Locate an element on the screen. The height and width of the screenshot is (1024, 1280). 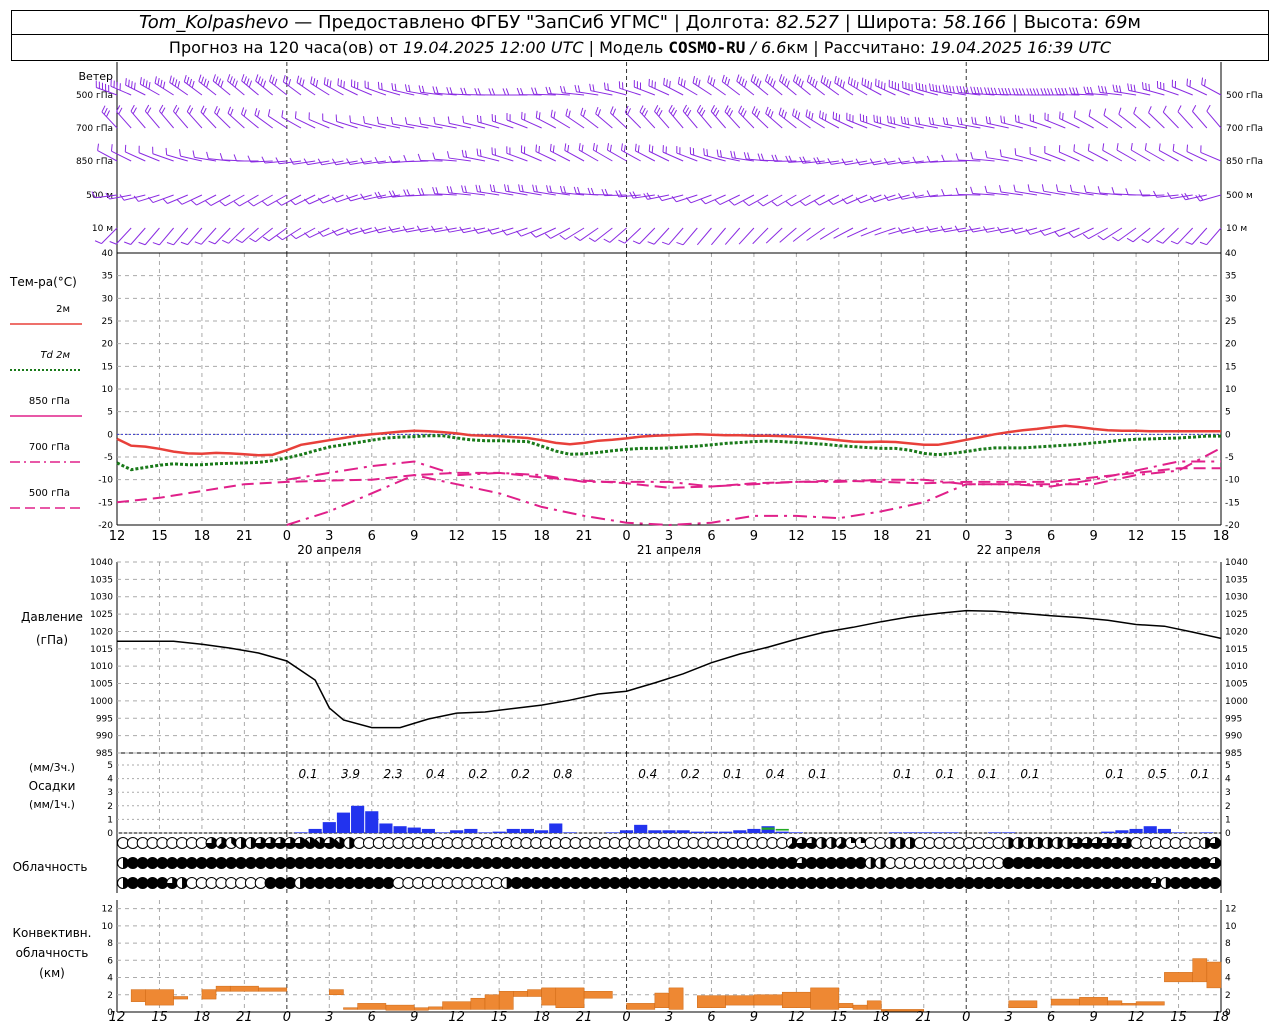
temp-ytick-right: 25 is located at coordinates (1230, 322).